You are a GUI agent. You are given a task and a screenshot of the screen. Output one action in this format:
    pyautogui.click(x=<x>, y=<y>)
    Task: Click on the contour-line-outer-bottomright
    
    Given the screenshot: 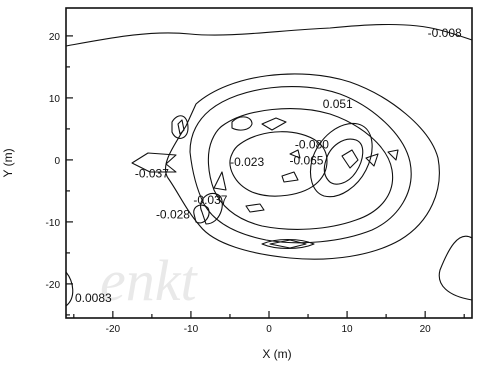 What is the action you would take?
    pyautogui.click(x=455, y=268)
    